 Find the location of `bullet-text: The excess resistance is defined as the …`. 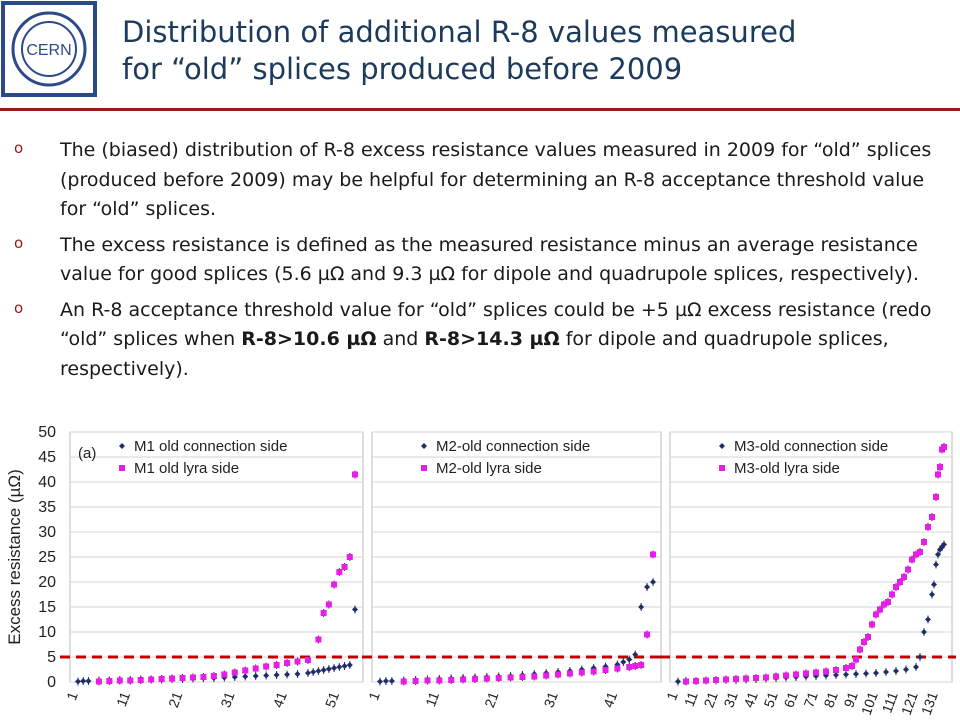

bullet-text: The excess resistance is defined as the … is located at coordinates (489, 259).